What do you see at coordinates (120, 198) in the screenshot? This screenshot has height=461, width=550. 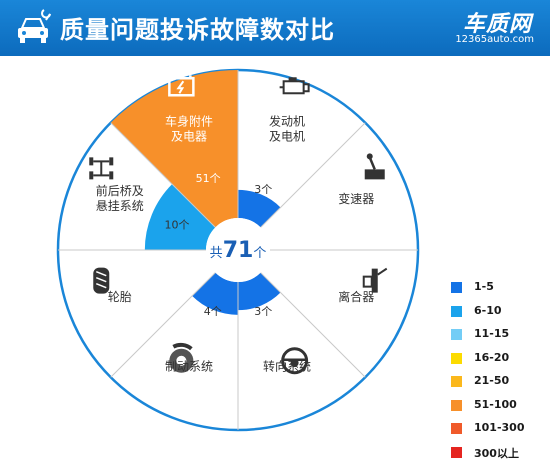 I see `segment-label: 前后桥及悬挂系统` at bounding box center [120, 198].